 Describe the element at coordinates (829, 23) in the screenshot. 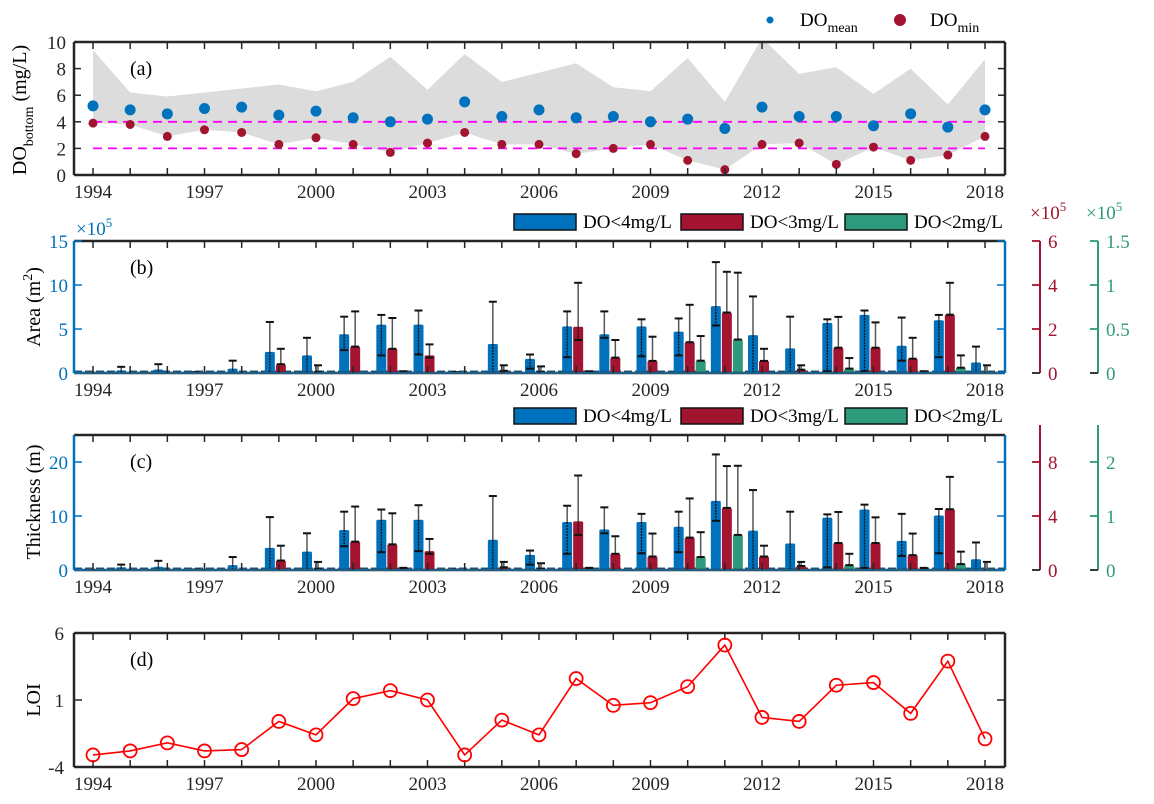

I see `legend-label-do-mean: DOmean` at that location.